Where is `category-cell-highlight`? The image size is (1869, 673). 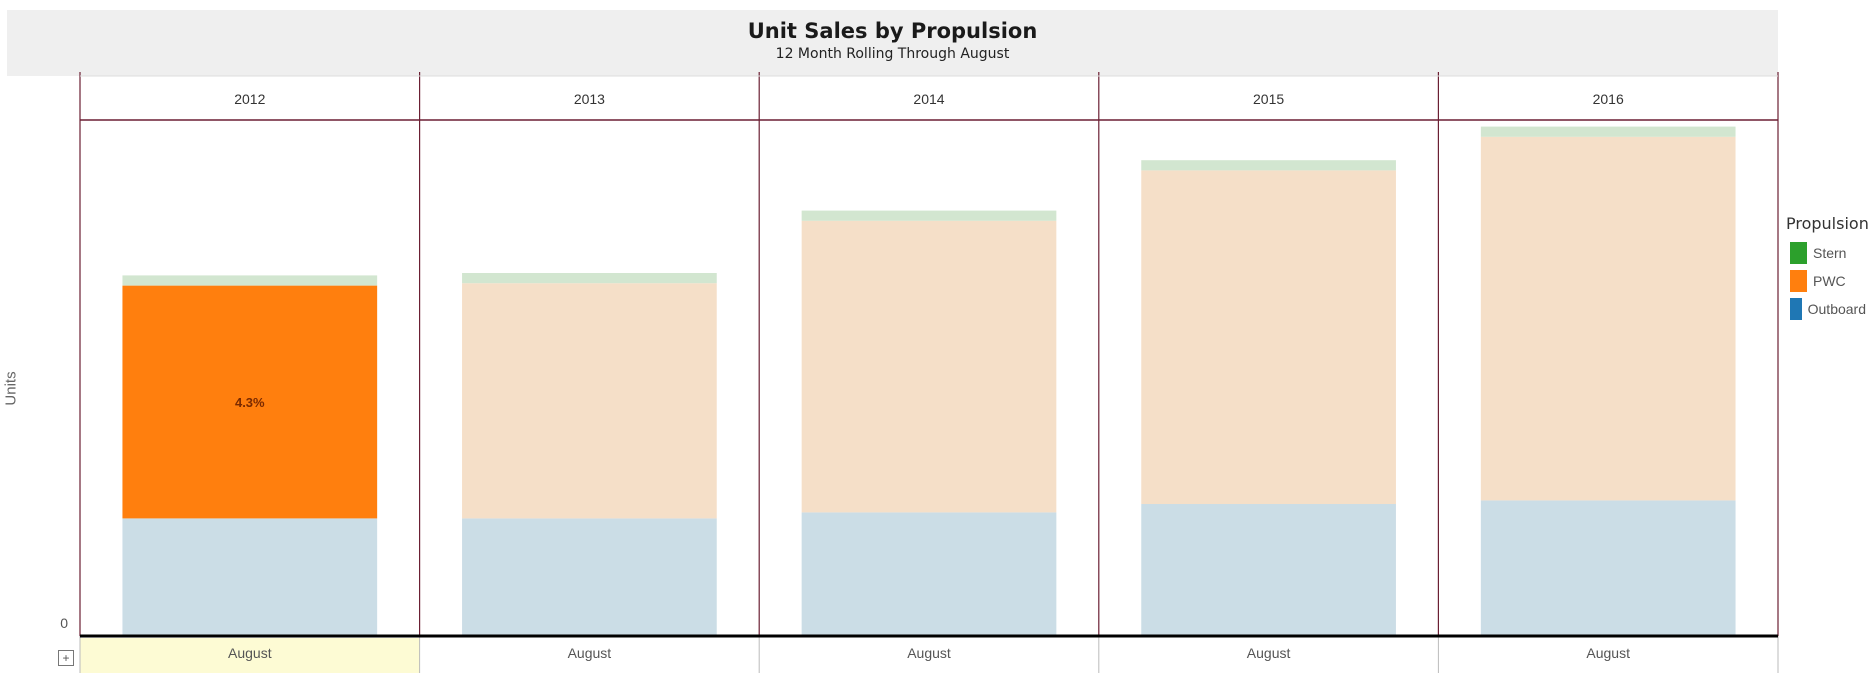
category-cell-highlight is located at coordinates (250, 655).